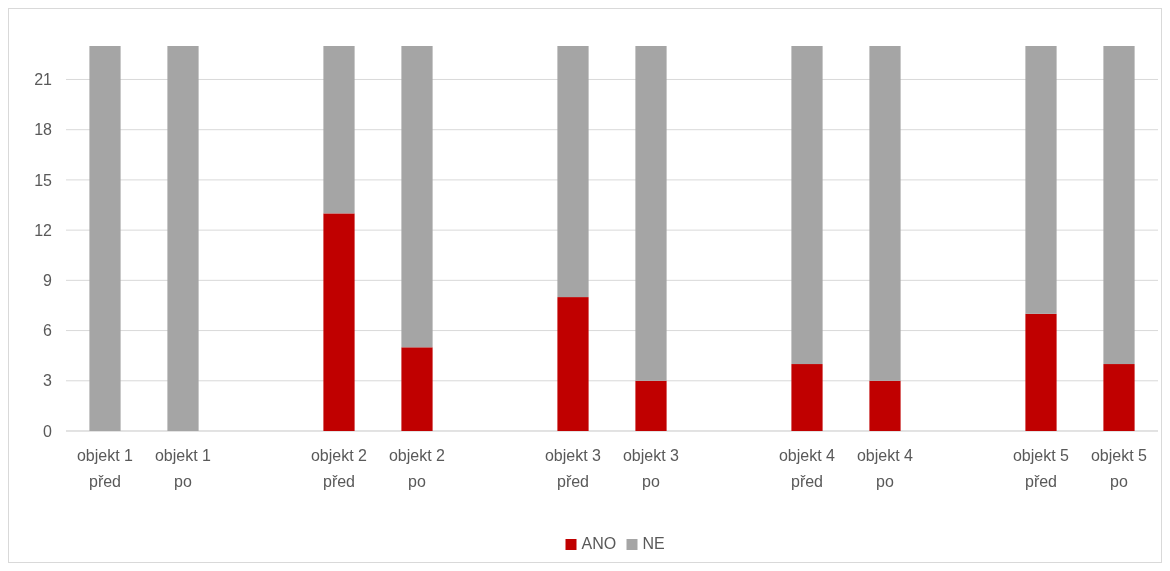 This screenshot has height=571, width=1170. Describe the element at coordinates (807, 468) in the screenshot. I see `x-tick-label: objekt 4 před` at that location.